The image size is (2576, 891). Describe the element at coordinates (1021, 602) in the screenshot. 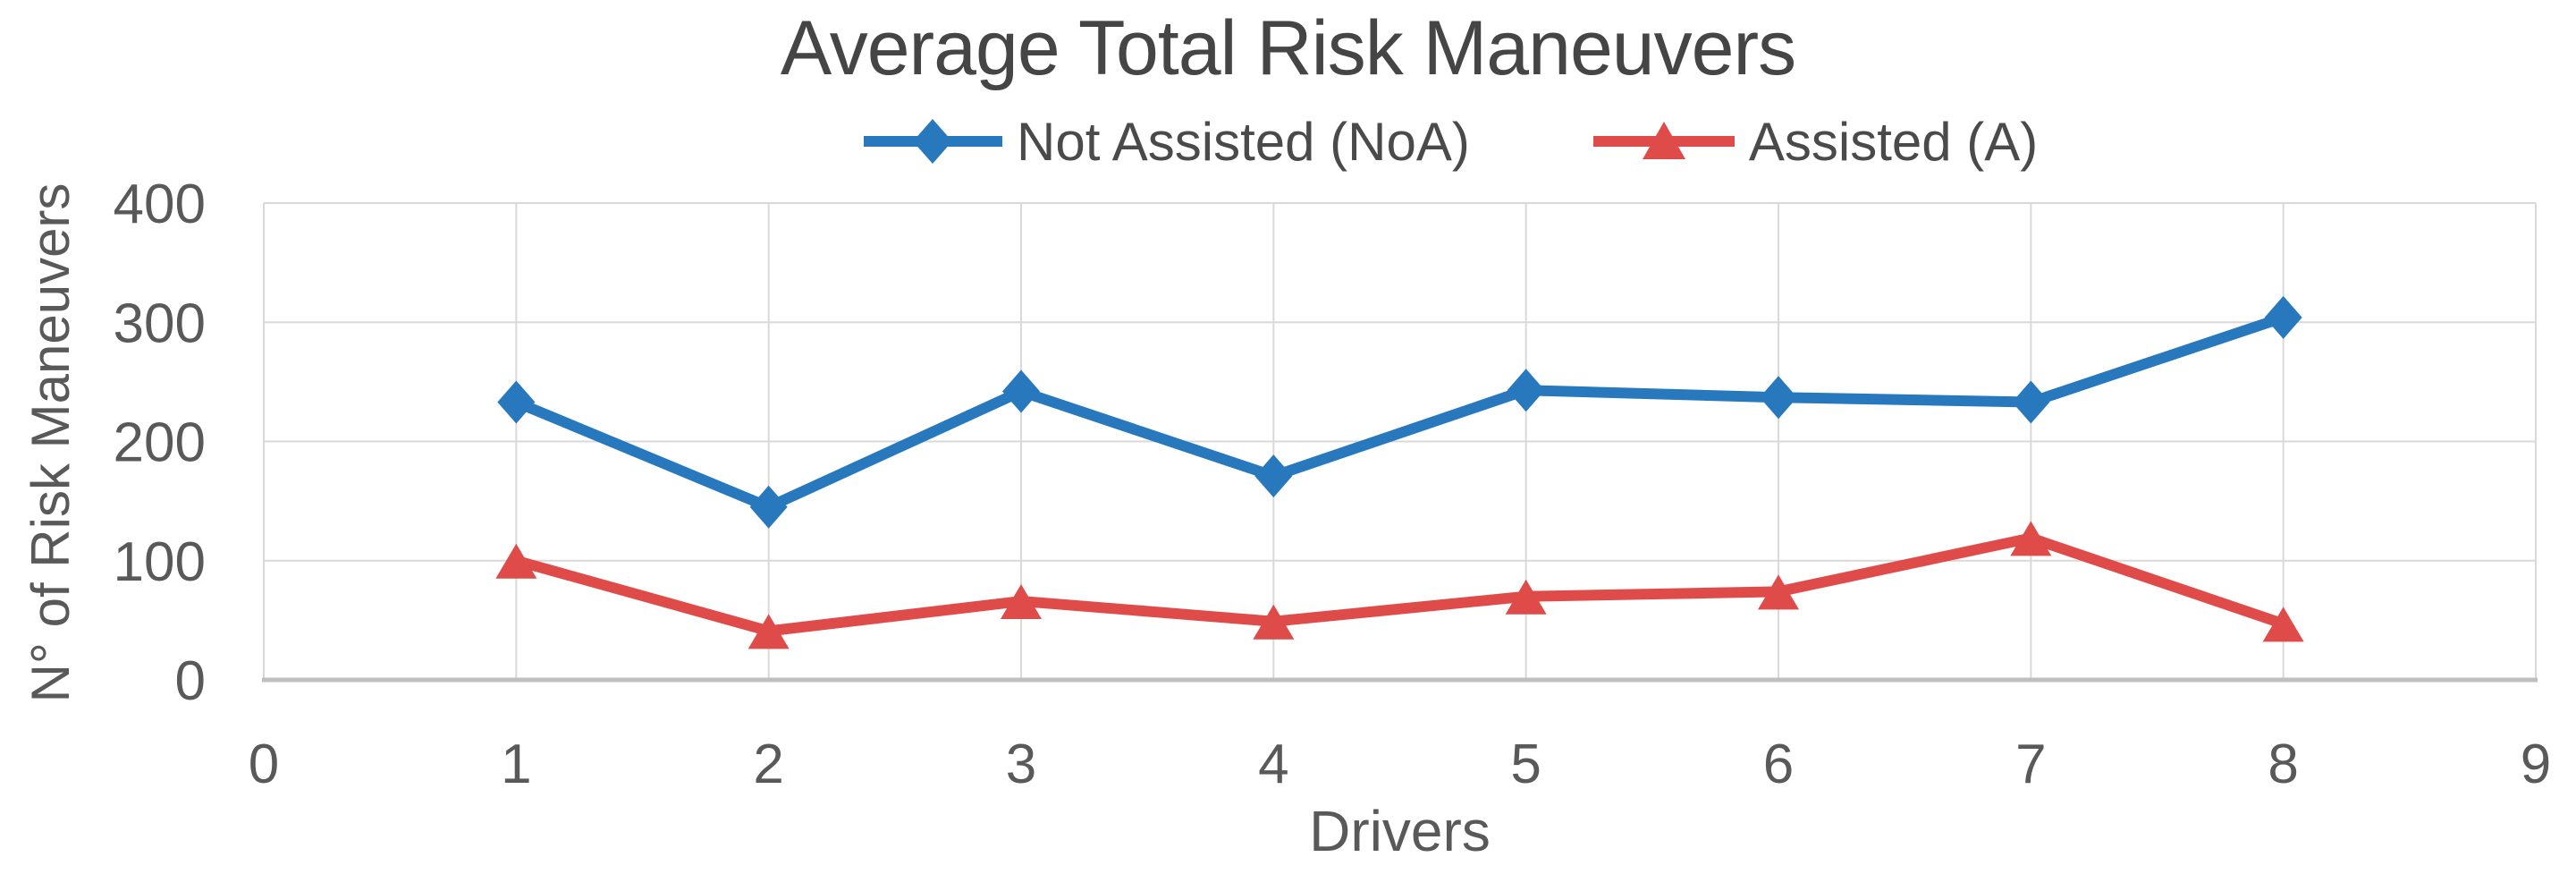

I see `series-1-marker-x3` at that location.